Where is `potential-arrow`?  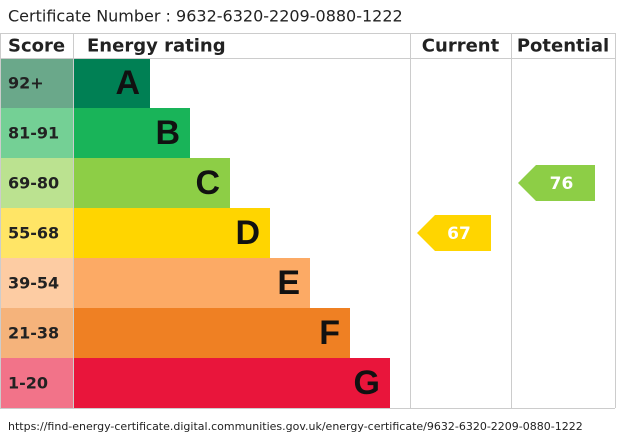
potential-arrow is located at coordinates (556, 183).